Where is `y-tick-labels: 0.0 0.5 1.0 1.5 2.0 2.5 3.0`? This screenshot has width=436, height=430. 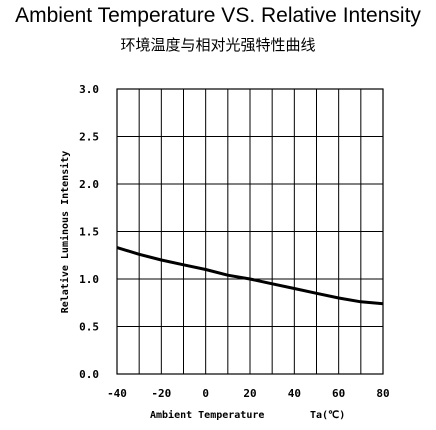
y-tick-labels: 0.0 0.5 1.0 1.5 2.0 2.5 3.0 is located at coordinates (89, 232).